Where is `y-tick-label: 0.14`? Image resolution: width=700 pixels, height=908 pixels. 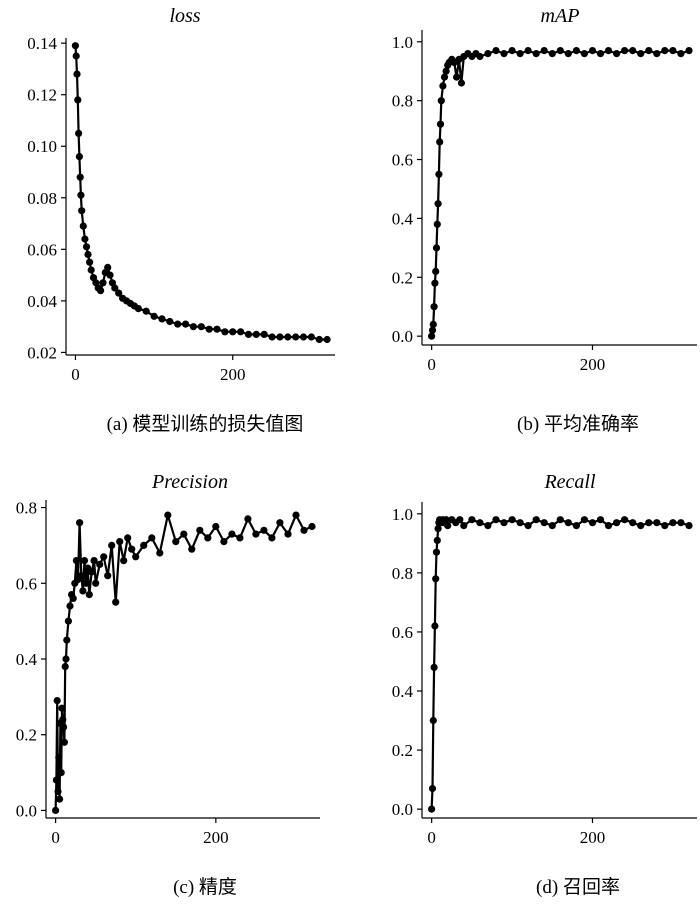 y-tick-label: 0.14 is located at coordinates (42, 43).